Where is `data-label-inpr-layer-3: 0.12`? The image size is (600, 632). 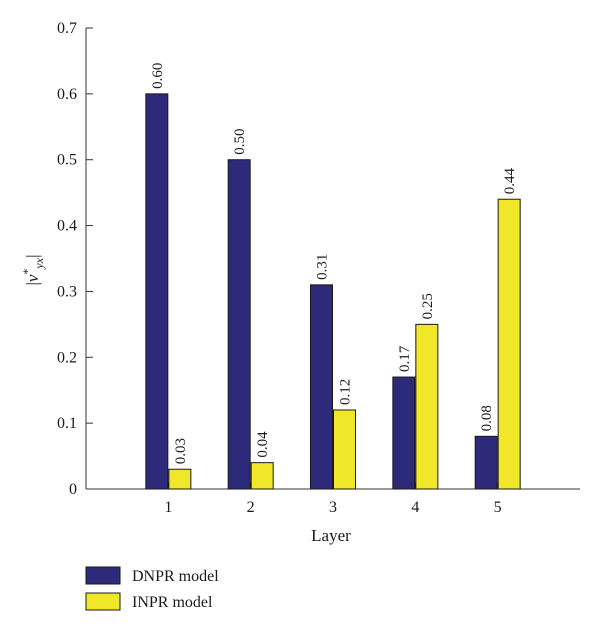
data-label-inpr-layer-3: 0.12 is located at coordinates (346, 392).